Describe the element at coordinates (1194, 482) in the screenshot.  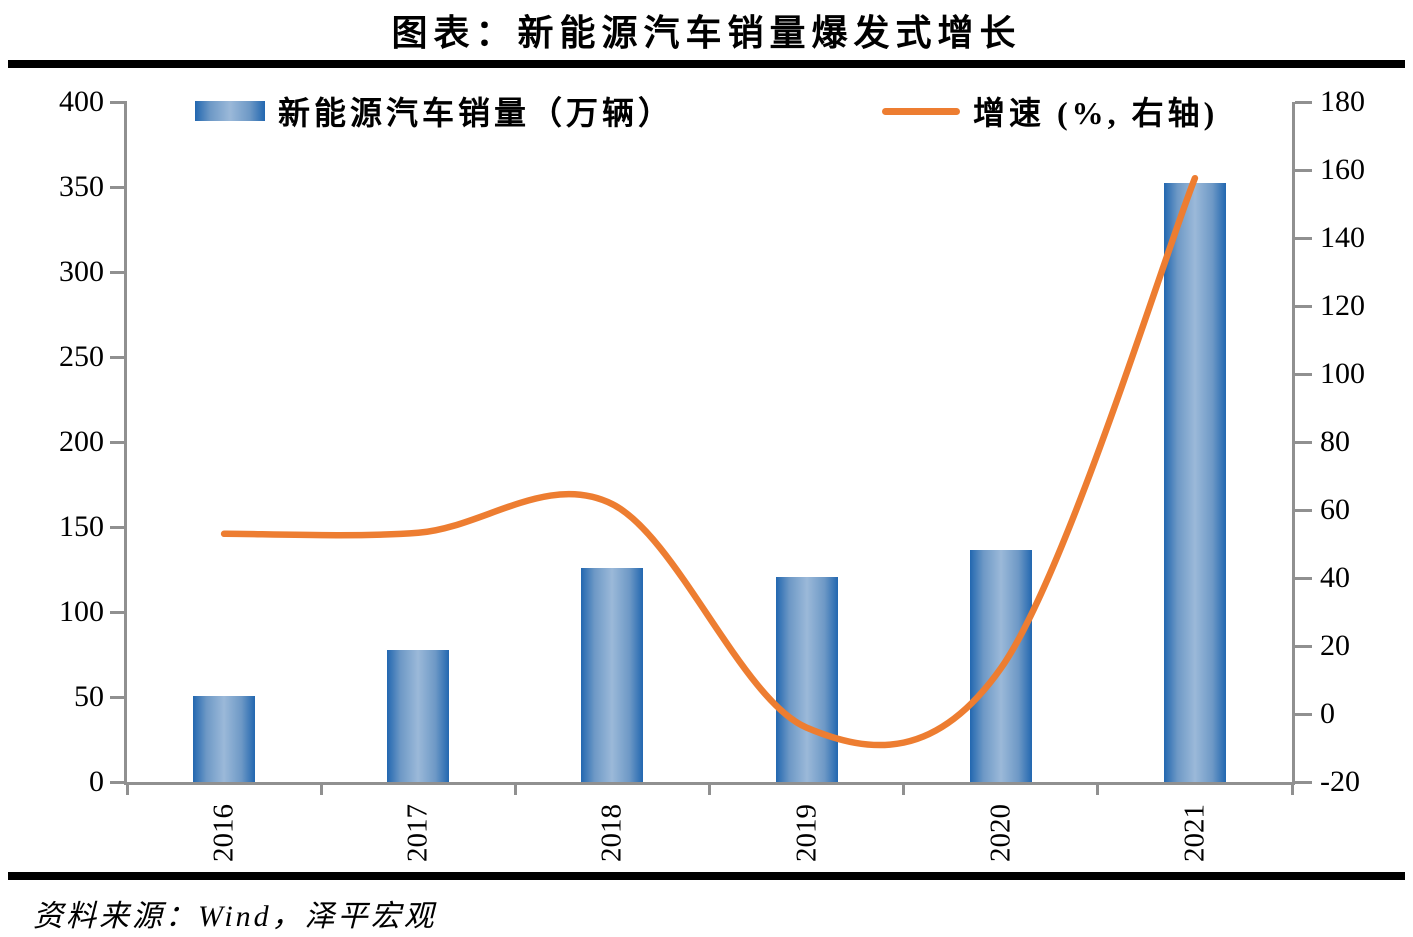
I see `sales-bar-2021` at that location.